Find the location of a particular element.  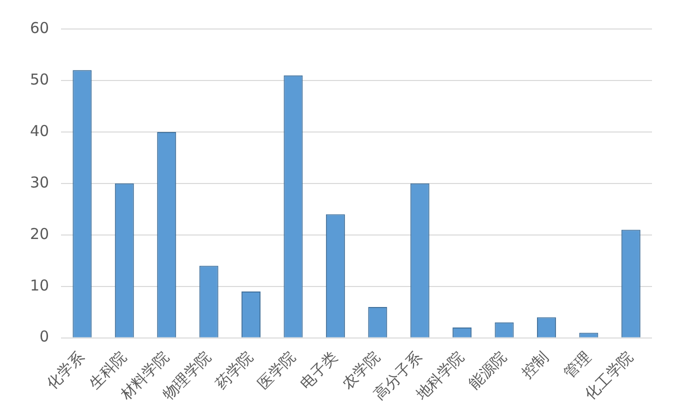

y-tick-label: 20 is located at coordinates (40, 233).